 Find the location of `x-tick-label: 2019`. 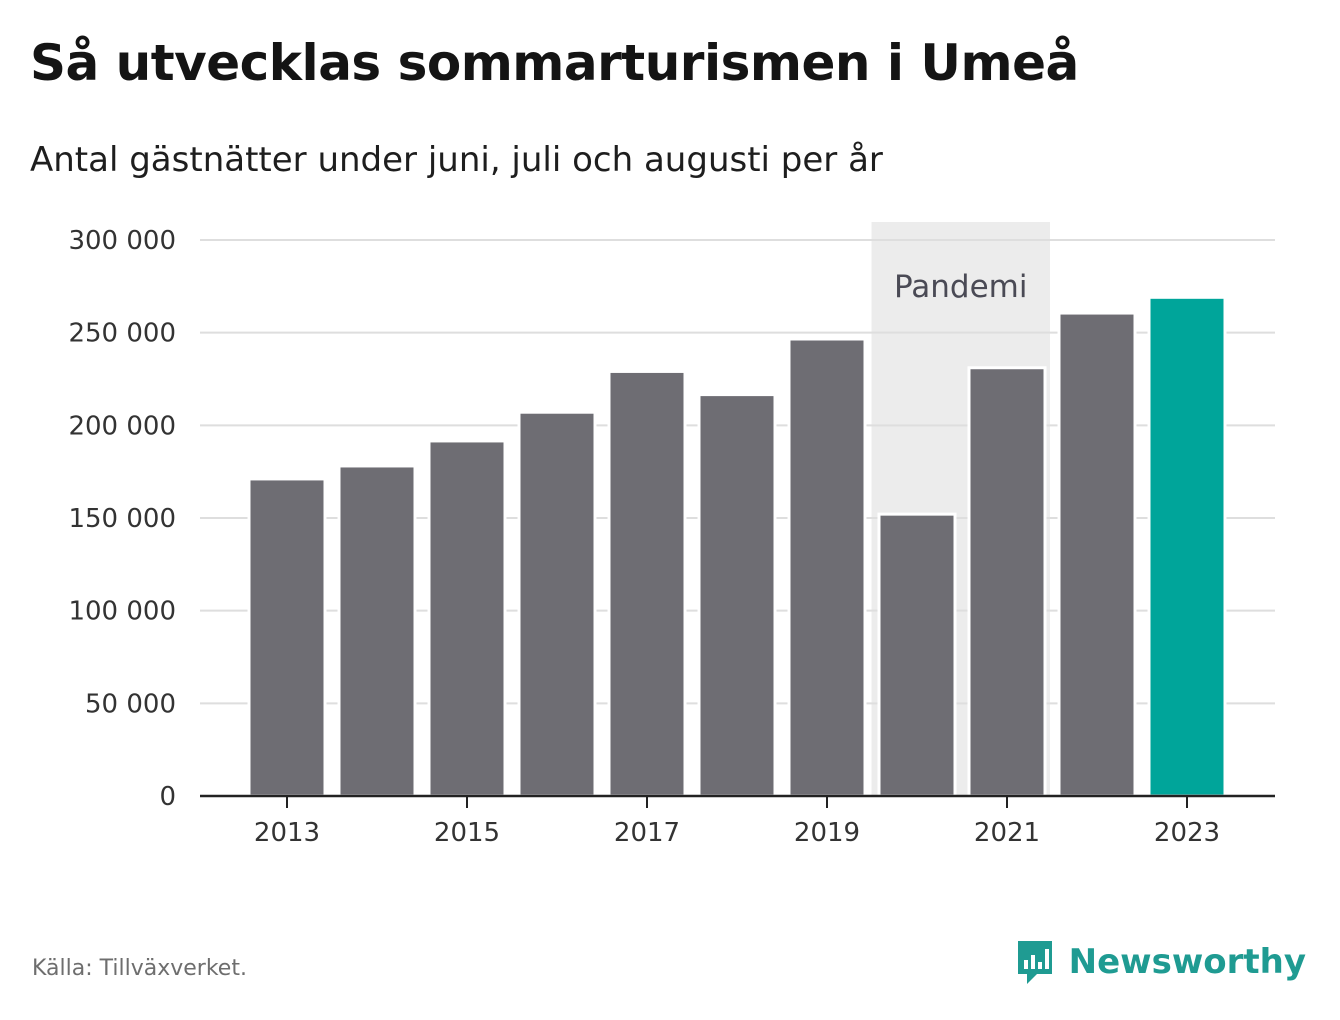

x-tick-label: 2019 is located at coordinates (827, 833).